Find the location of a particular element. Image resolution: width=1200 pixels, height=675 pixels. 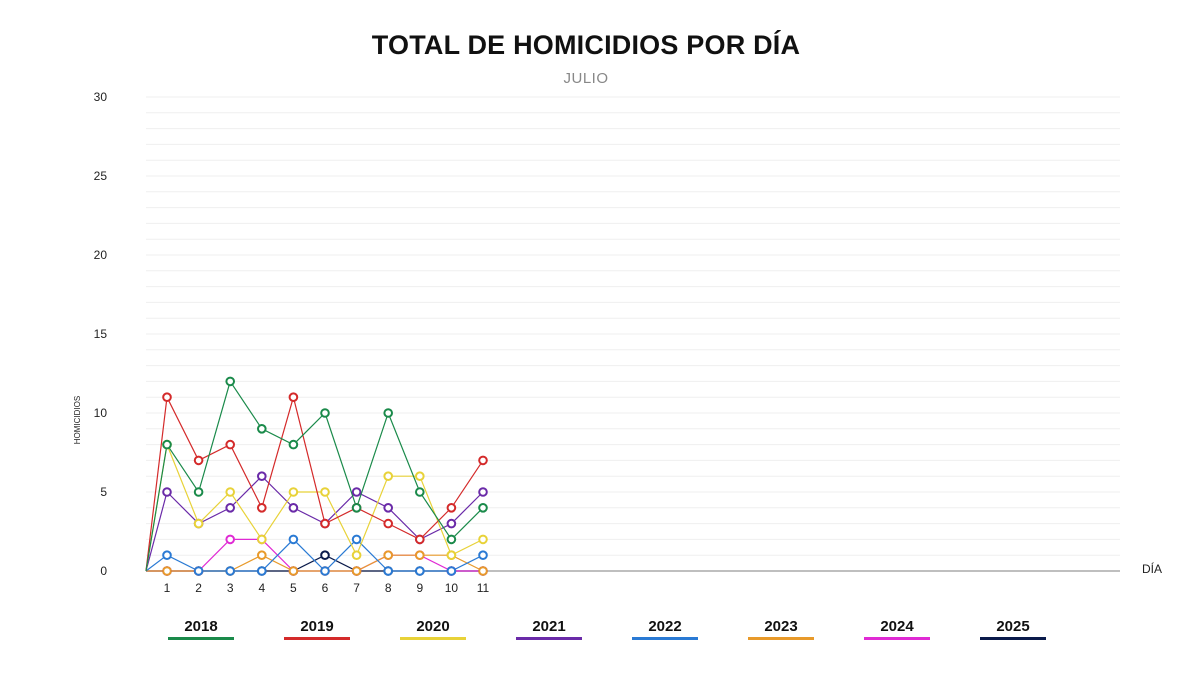

legend-label: 2024 is located at coordinates (897, 626).